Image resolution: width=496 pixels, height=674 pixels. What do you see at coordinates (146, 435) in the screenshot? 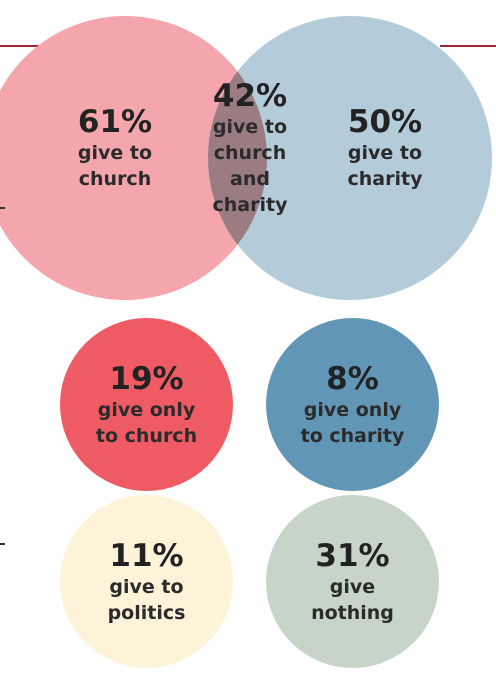
I see `only-church-line2: to church` at bounding box center [146, 435].